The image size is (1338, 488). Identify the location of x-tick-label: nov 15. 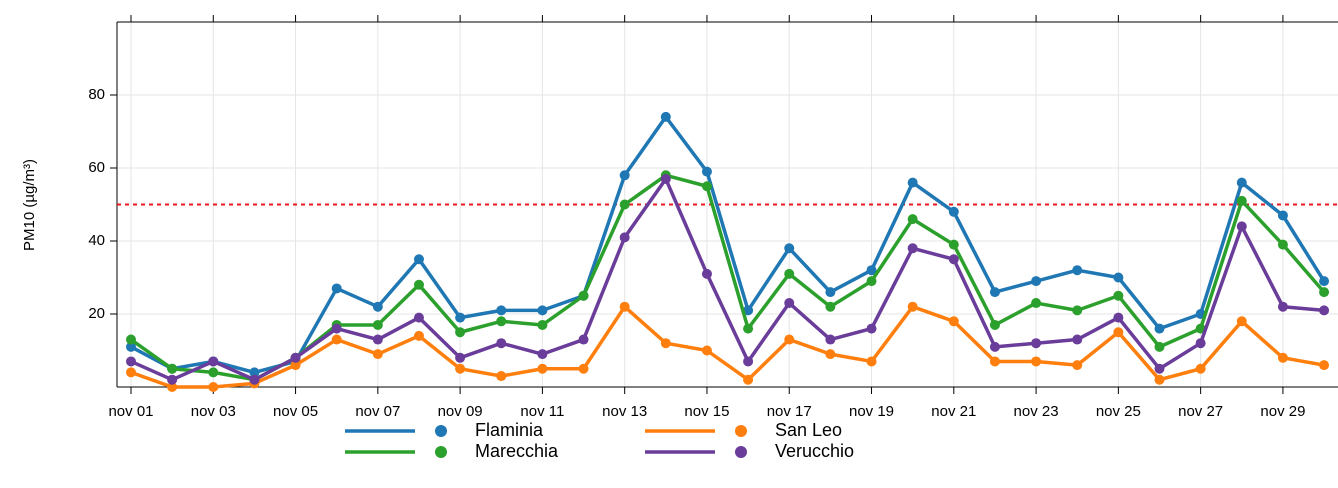
(706, 411).